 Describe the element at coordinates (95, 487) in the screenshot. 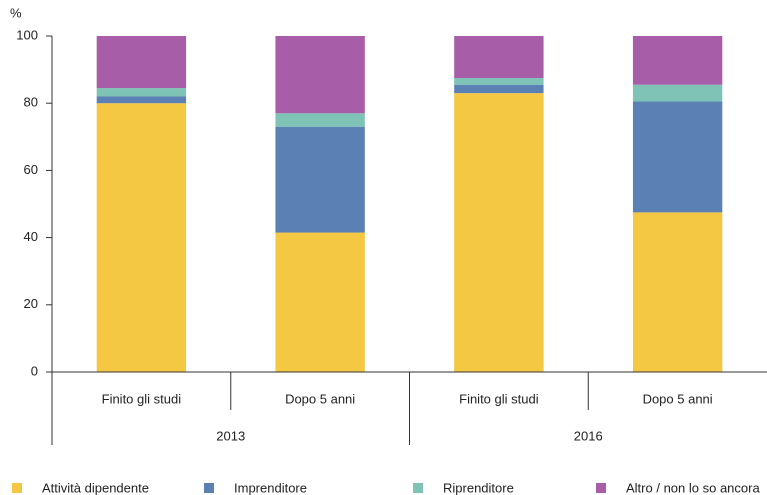

I see `legend-label: Attività dipendente` at that location.